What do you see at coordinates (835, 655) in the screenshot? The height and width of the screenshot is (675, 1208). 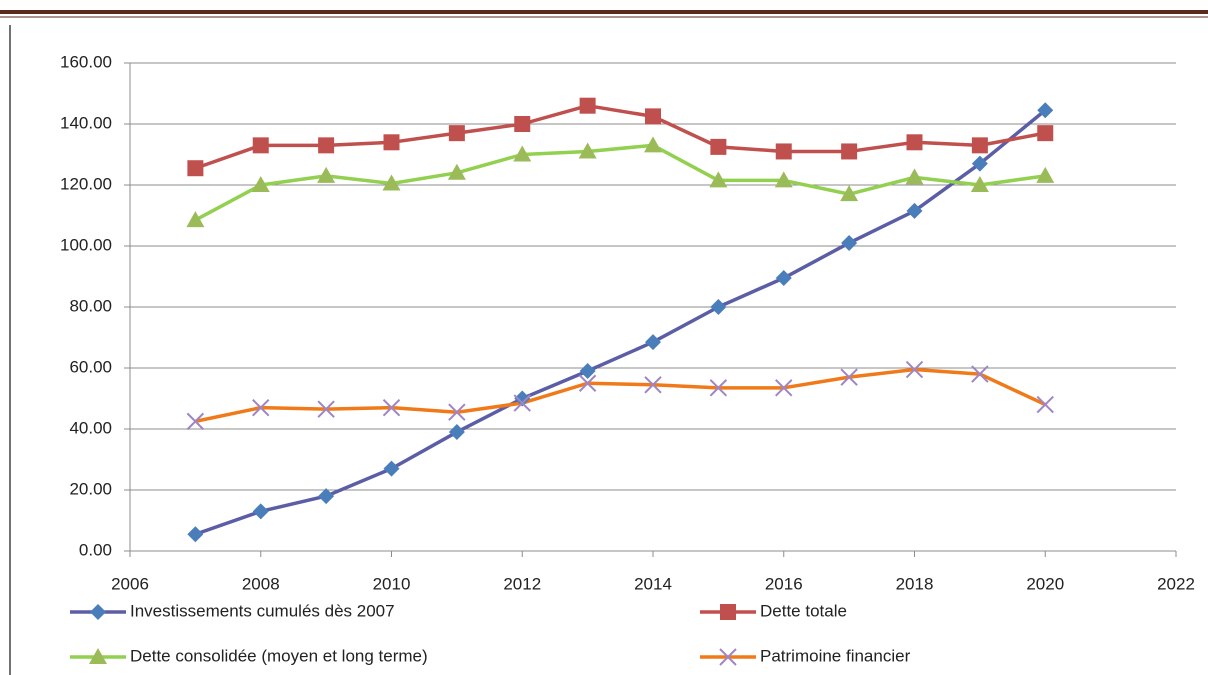 I see `legend-label: Patrimoine financier` at bounding box center [835, 655].